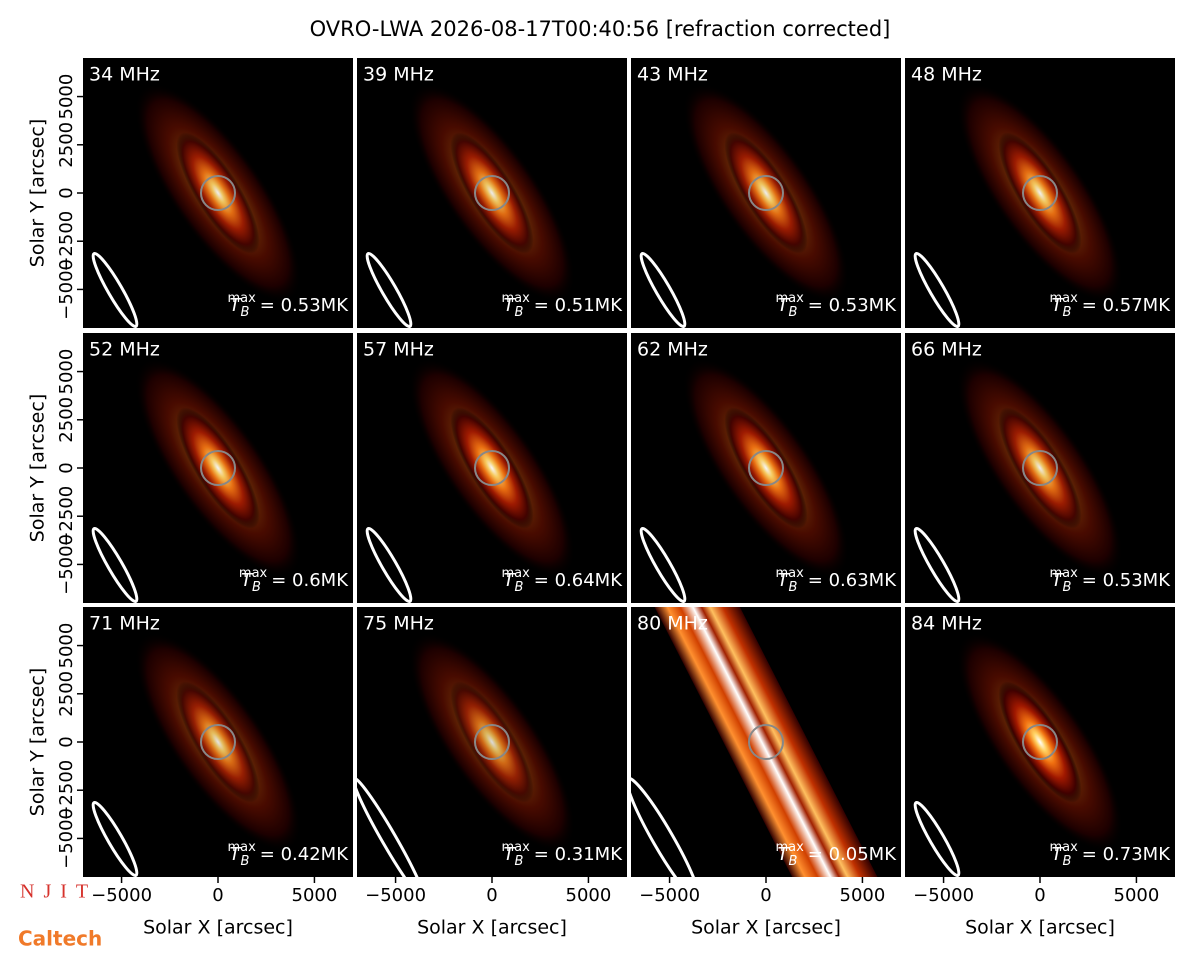  What do you see at coordinates (946, 75) in the screenshot?
I see `panel-title: 48 MHz` at bounding box center [946, 75].